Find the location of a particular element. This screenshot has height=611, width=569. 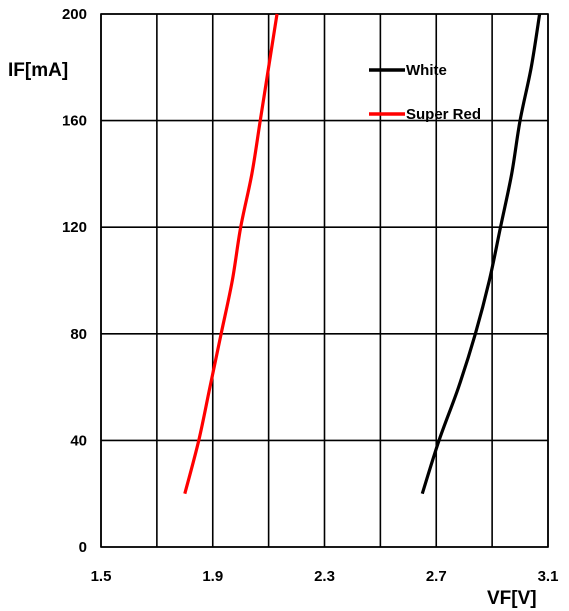

x-tick-label-1: 1.9 is located at coordinates (212, 576).